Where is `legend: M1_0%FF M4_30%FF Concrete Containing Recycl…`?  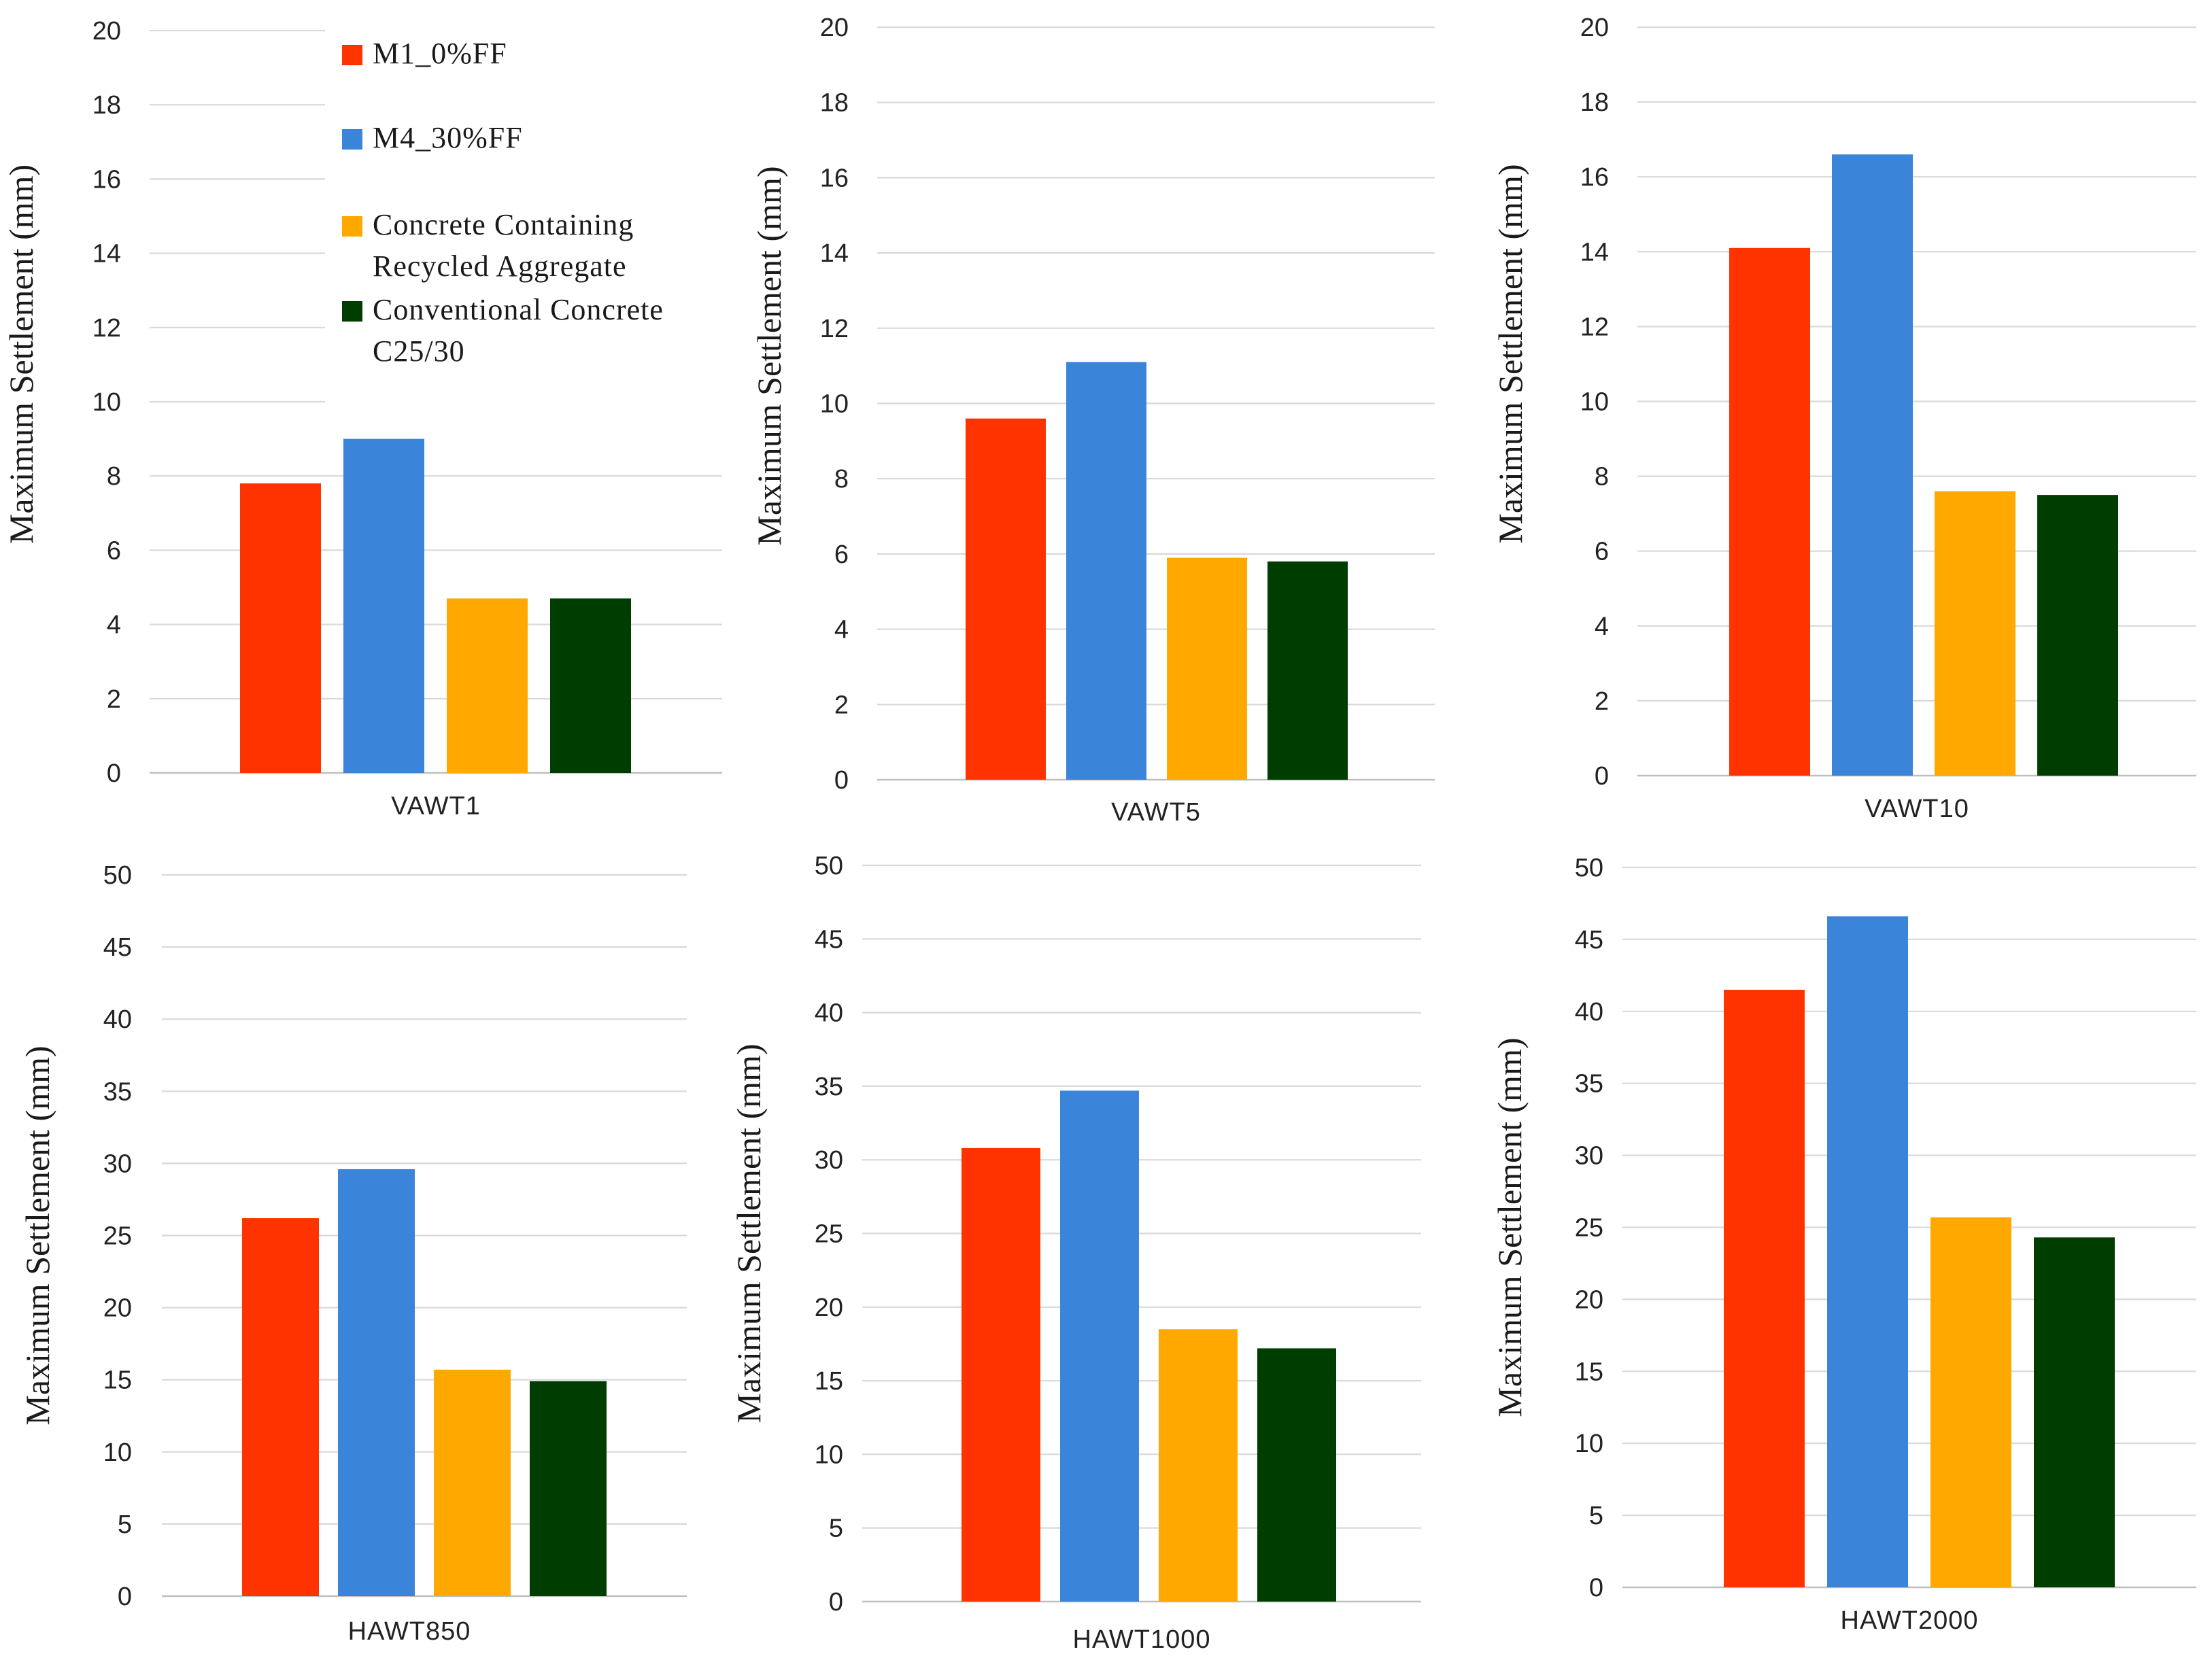 legend: M1_0%FF M4_30%FF Concrete Containing Recycl… is located at coordinates (526, 217).